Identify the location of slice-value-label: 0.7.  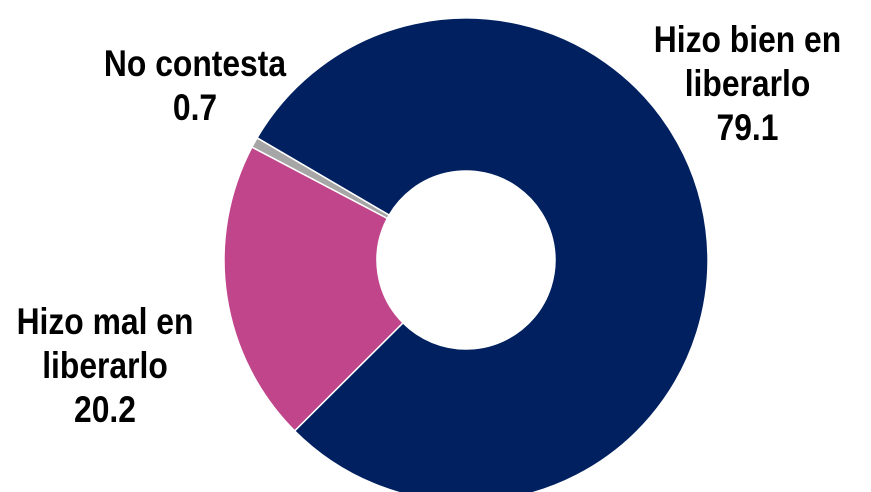
(195, 107).